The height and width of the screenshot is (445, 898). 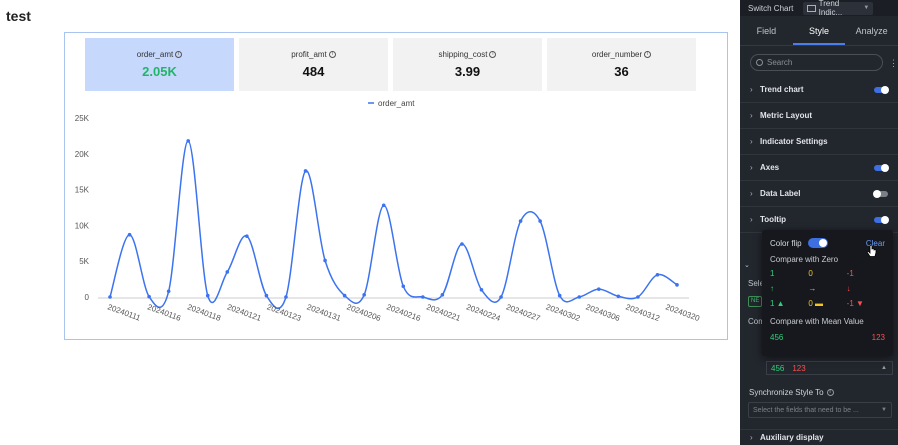 I want to click on metric-card-order-amt: order_amt i 2.05K, so click(x=159, y=64).